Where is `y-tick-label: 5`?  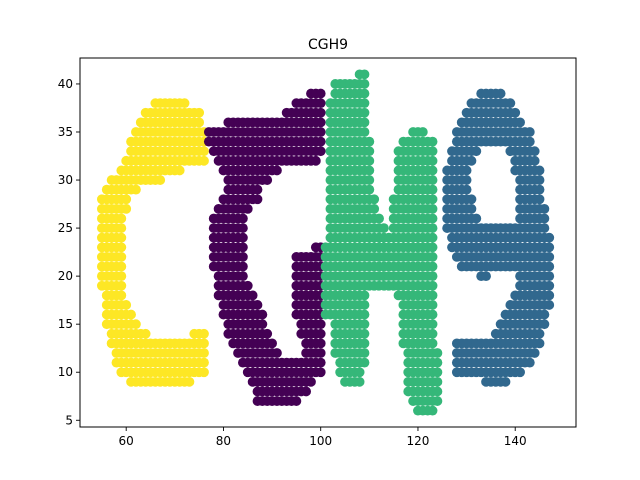 y-tick-label: 5 is located at coordinates (69, 420).